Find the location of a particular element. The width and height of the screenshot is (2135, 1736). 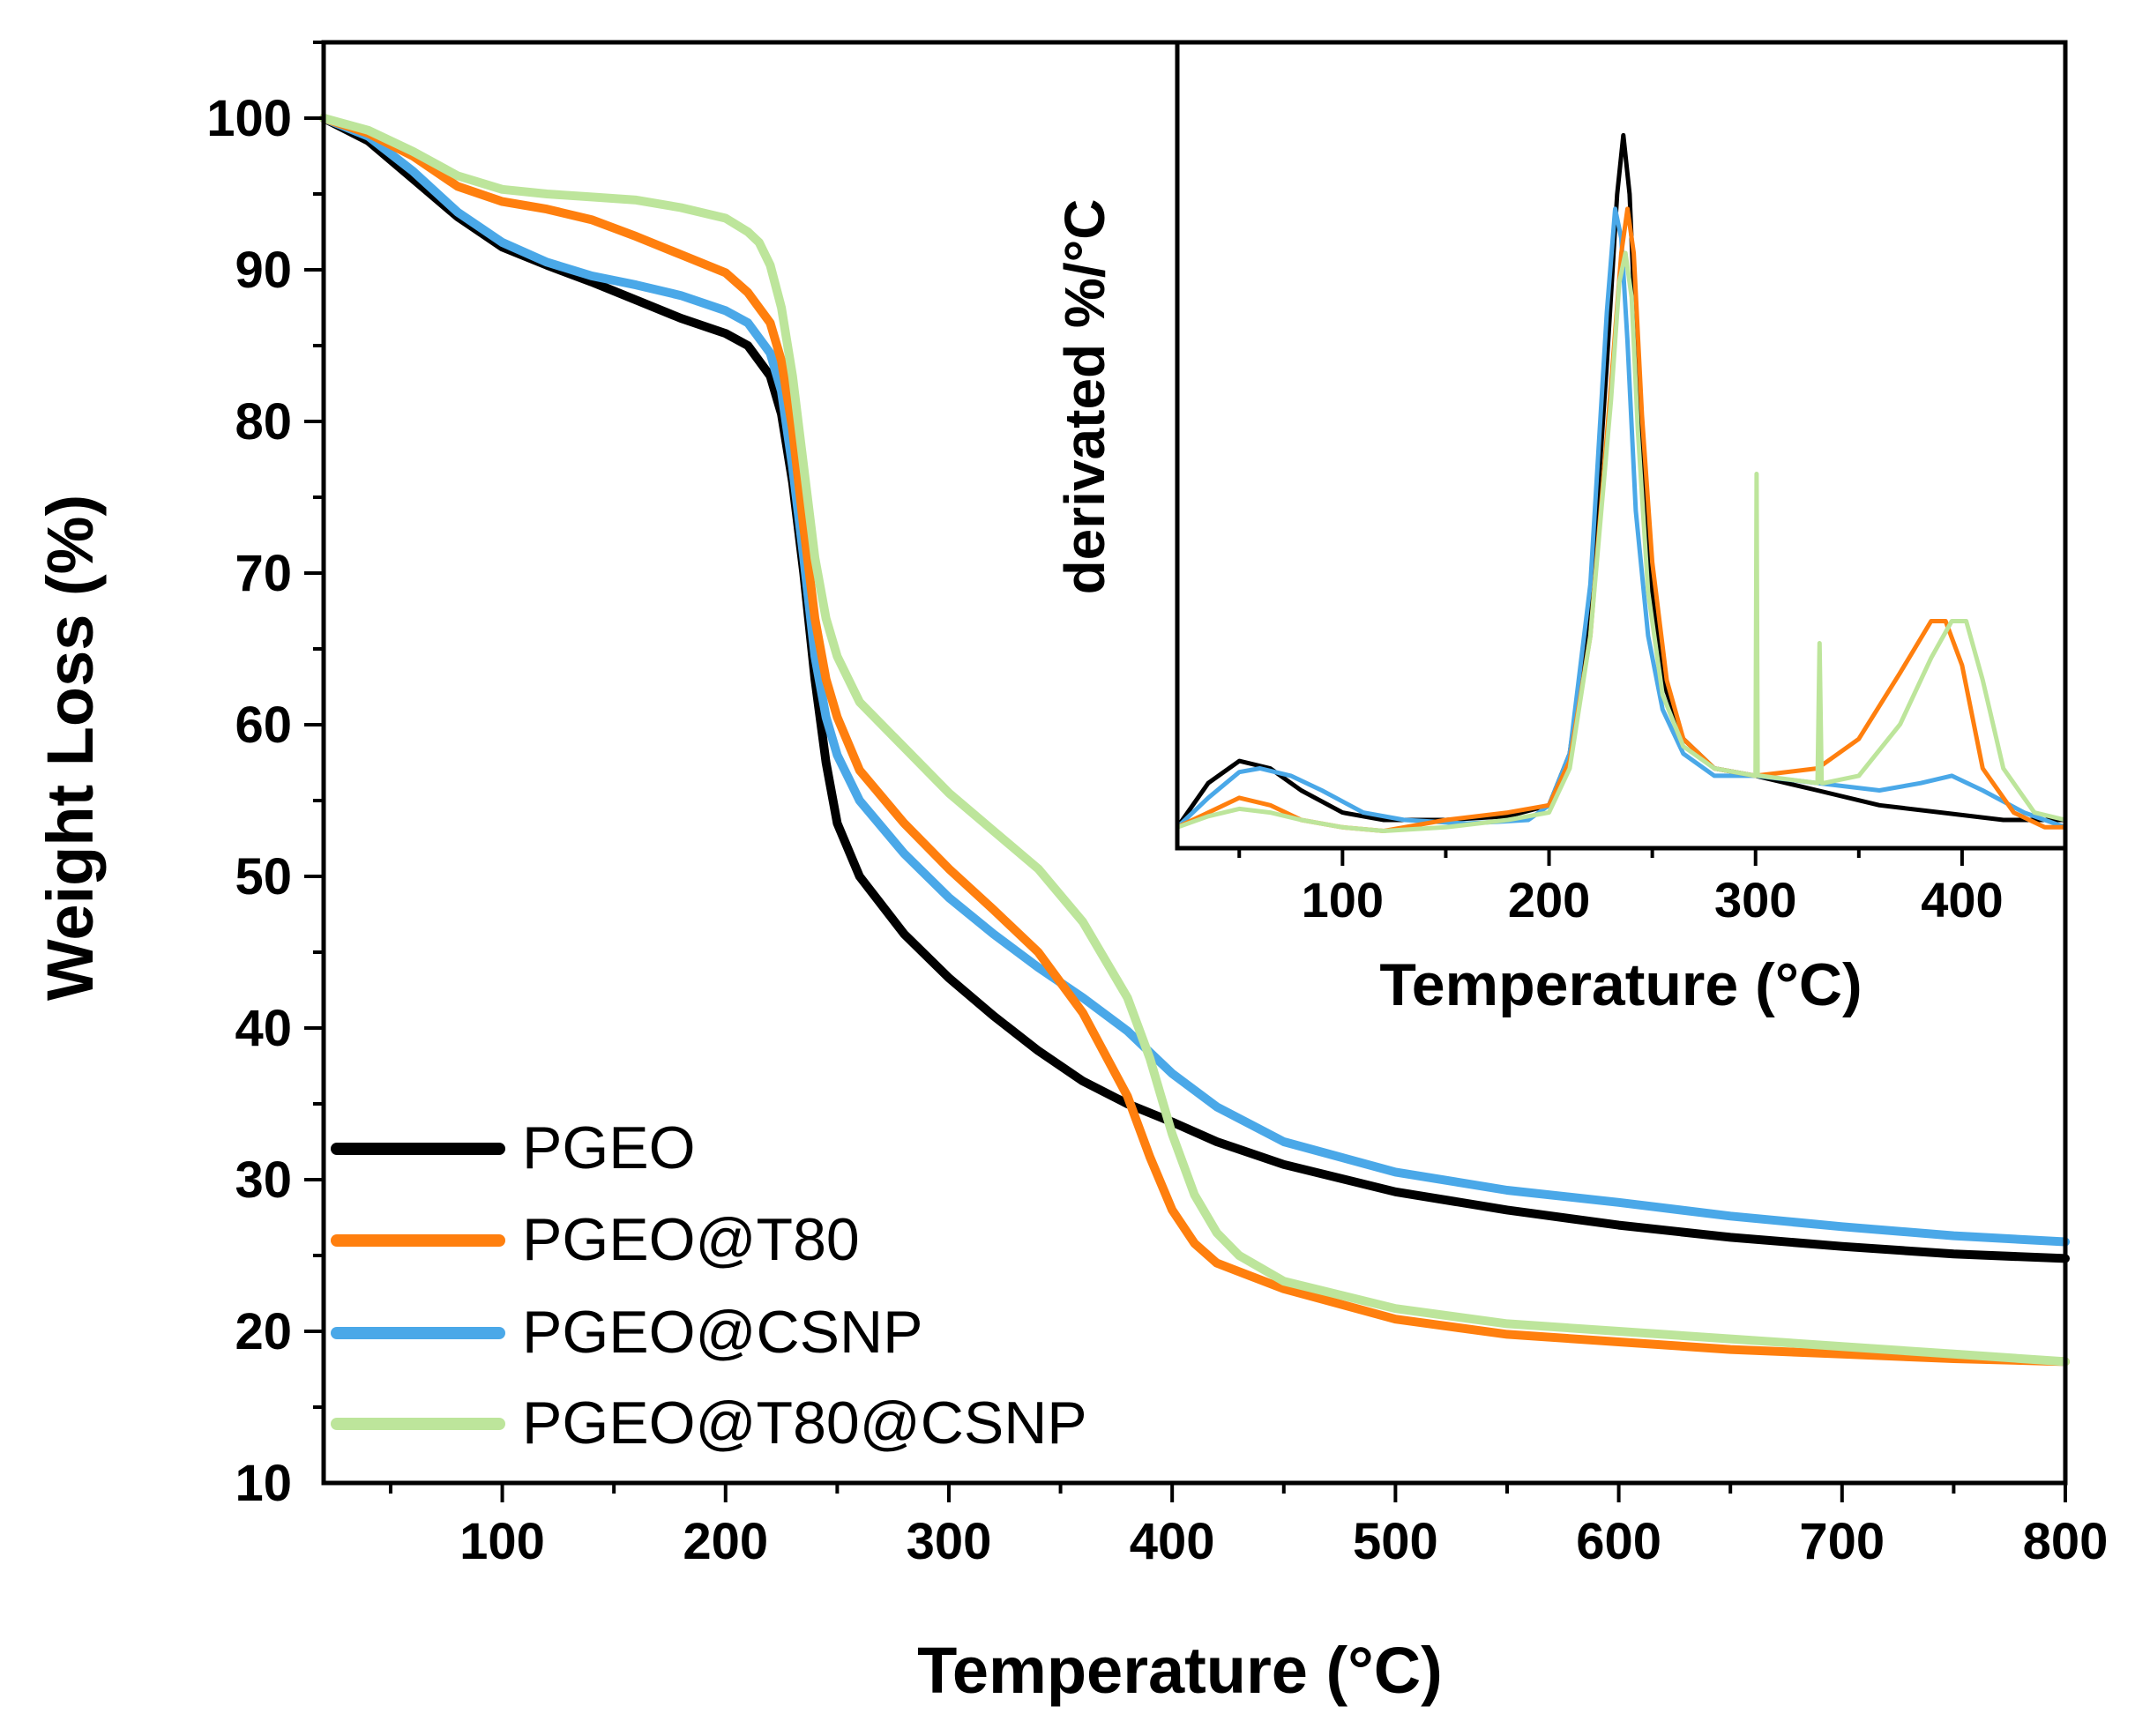

main-x-tick-label: 800 is located at coordinates (2066, 1541).